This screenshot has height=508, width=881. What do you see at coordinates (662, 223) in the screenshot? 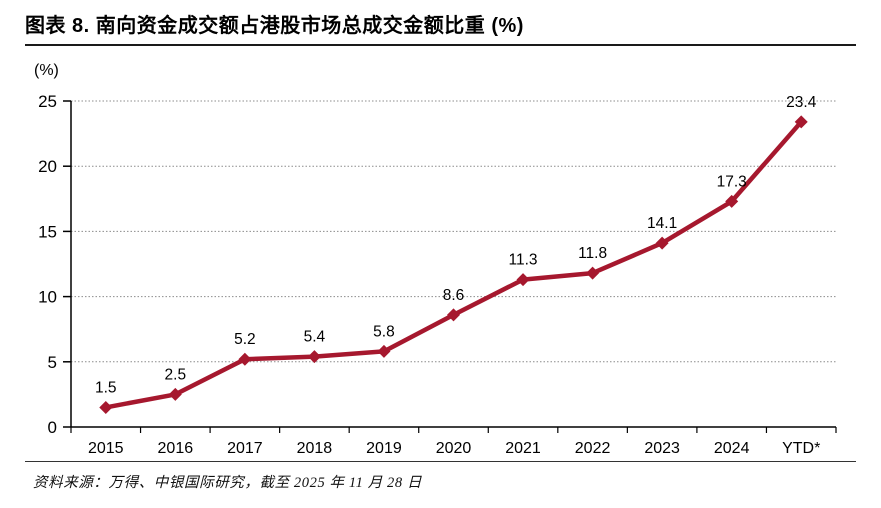
I see `data-label: 14.1` at bounding box center [662, 223].